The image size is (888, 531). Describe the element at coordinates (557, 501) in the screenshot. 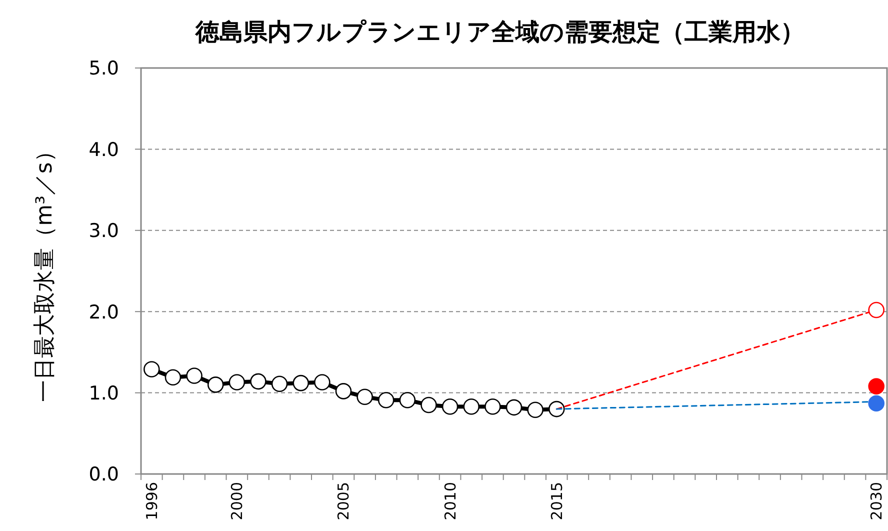

I see `x-tick-label: 2015` at that location.